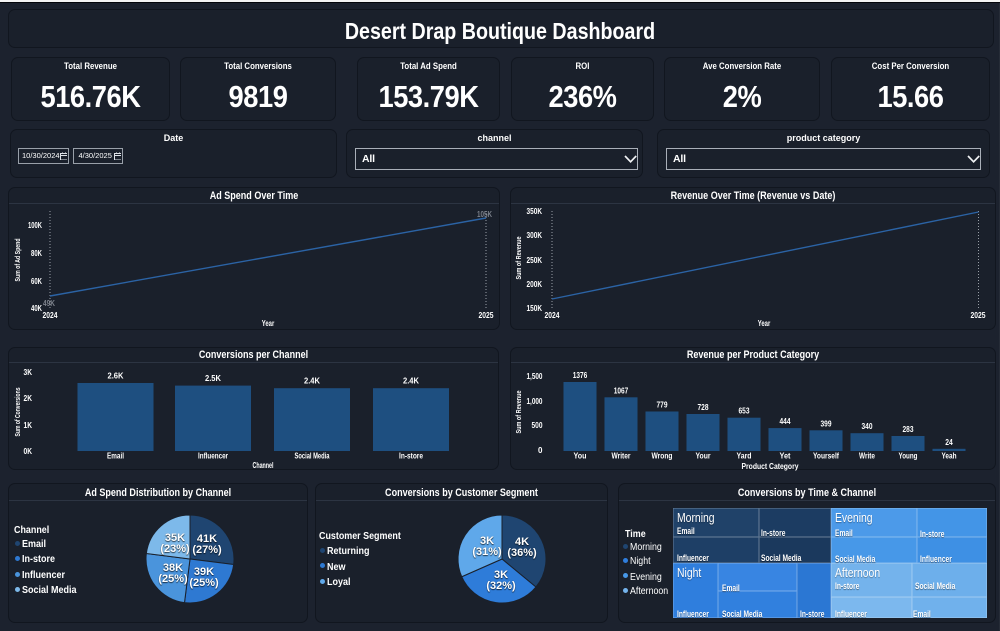  Describe the element at coordinates (540, 450) in the screenshot. I see `svg-text: 0` at that location.